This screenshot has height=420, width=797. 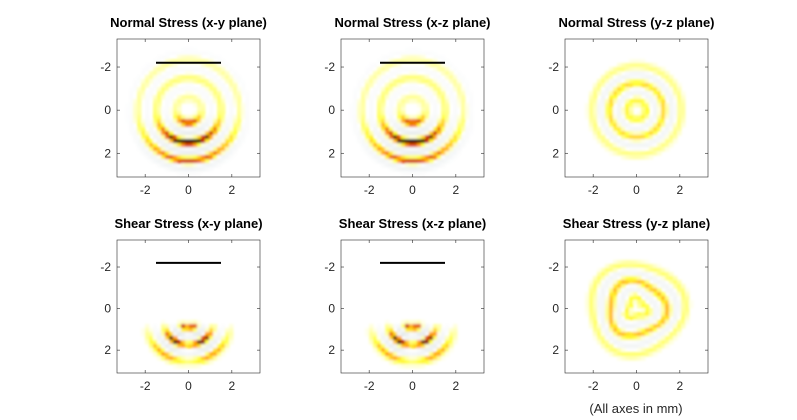 What do you see at coordinates (455, 386) in the screenshot?
I see `x-tick-label: 2` at bounding box center [455, 386].